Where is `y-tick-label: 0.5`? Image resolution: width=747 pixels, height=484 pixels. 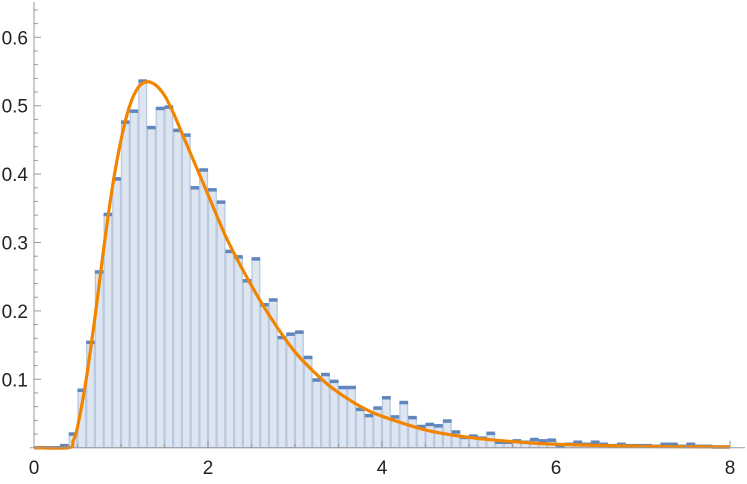 y-tick-label: 0.5 is located at coordinates (15, 107).